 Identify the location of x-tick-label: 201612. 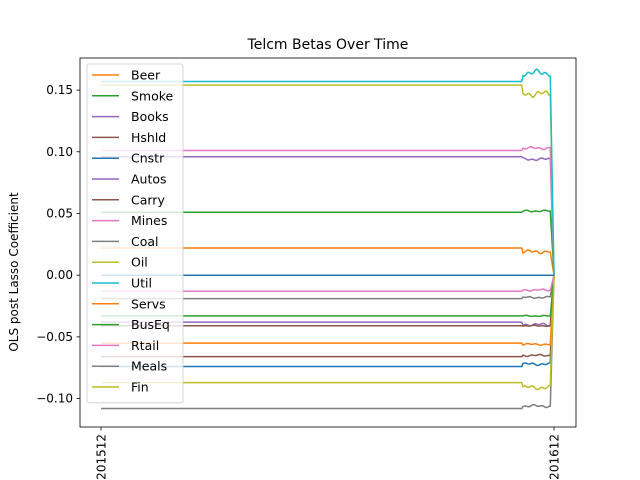
(555, 457).